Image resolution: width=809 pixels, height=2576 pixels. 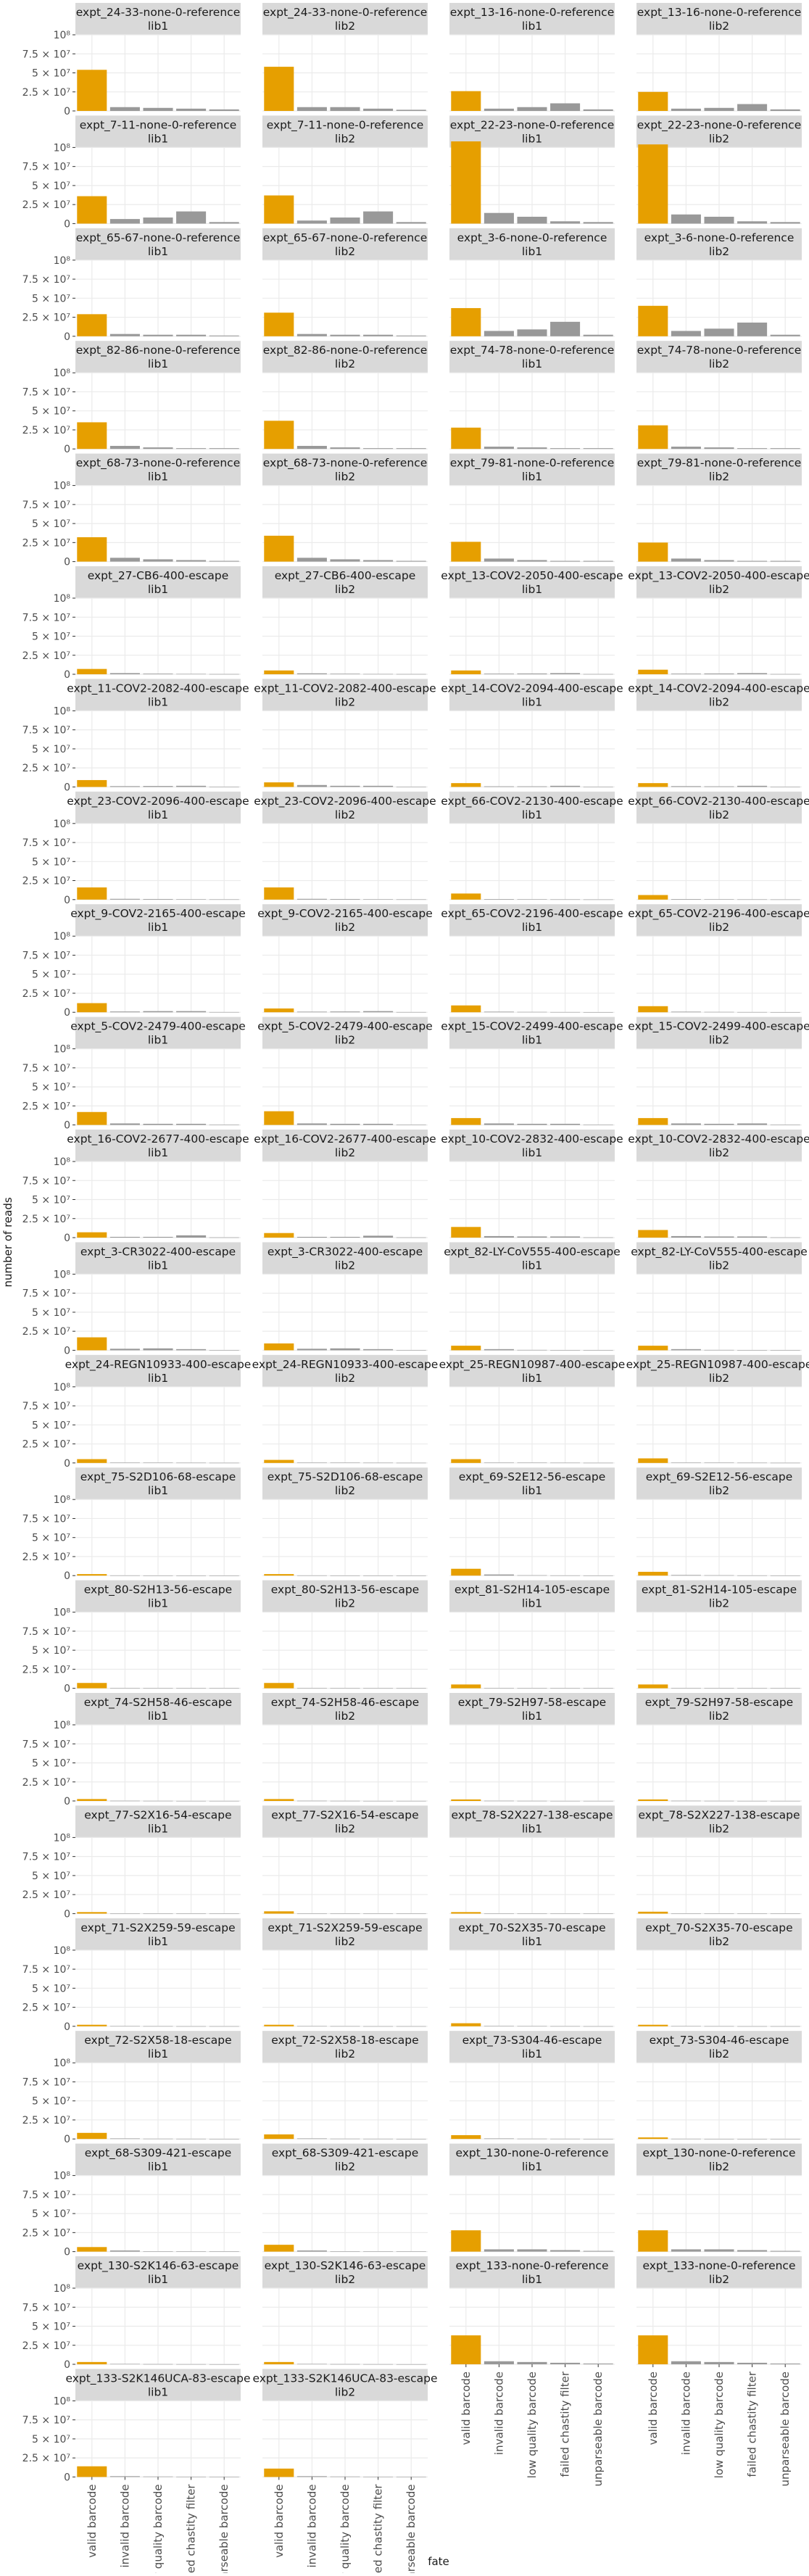 I want to click on facet-title: expt_3-6-none-0-reference, so click(x=719, y=238).